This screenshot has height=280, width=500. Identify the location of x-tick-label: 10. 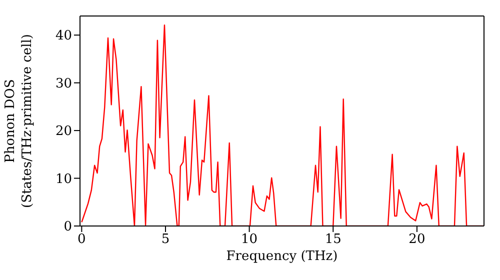
(249, 240).